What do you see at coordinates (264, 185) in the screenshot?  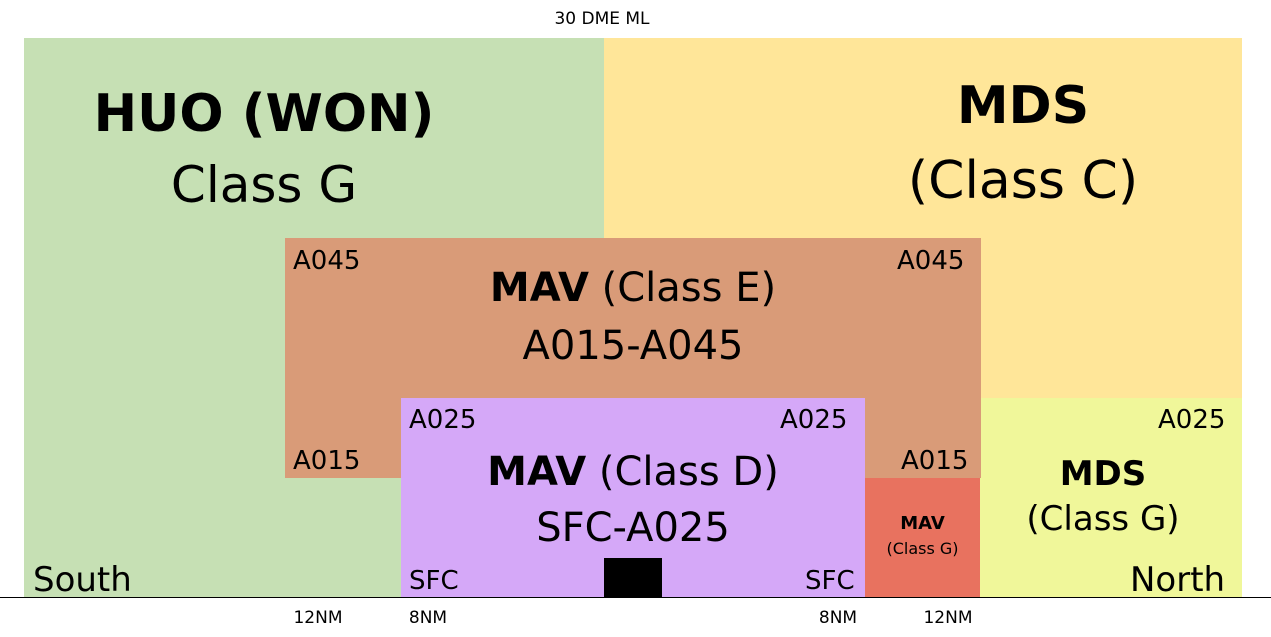 I see `huo-class: Class G` at bounding box center [264, 185].